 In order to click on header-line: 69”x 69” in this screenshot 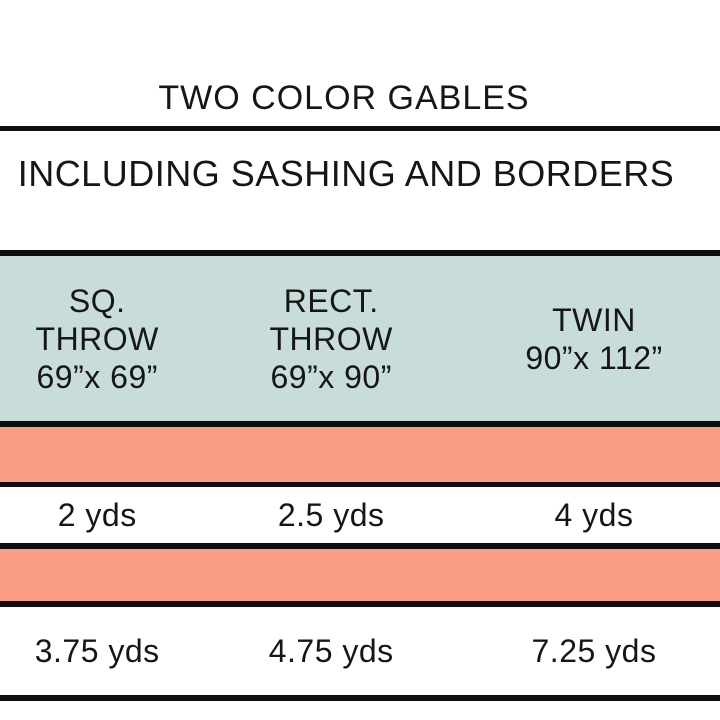, I will do `click(97, 376)`.